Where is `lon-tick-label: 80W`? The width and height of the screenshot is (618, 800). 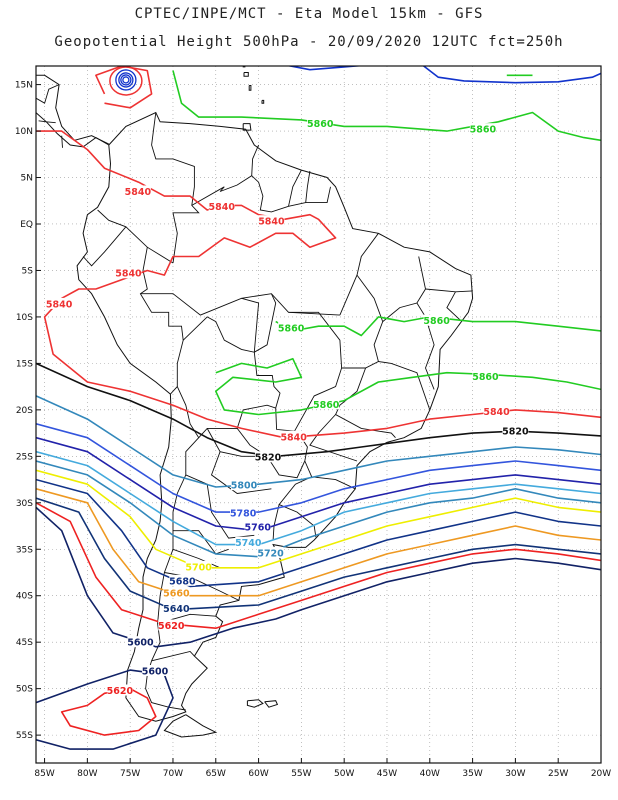
lon-tick-label: 80W is located at coordinates (87, 774).